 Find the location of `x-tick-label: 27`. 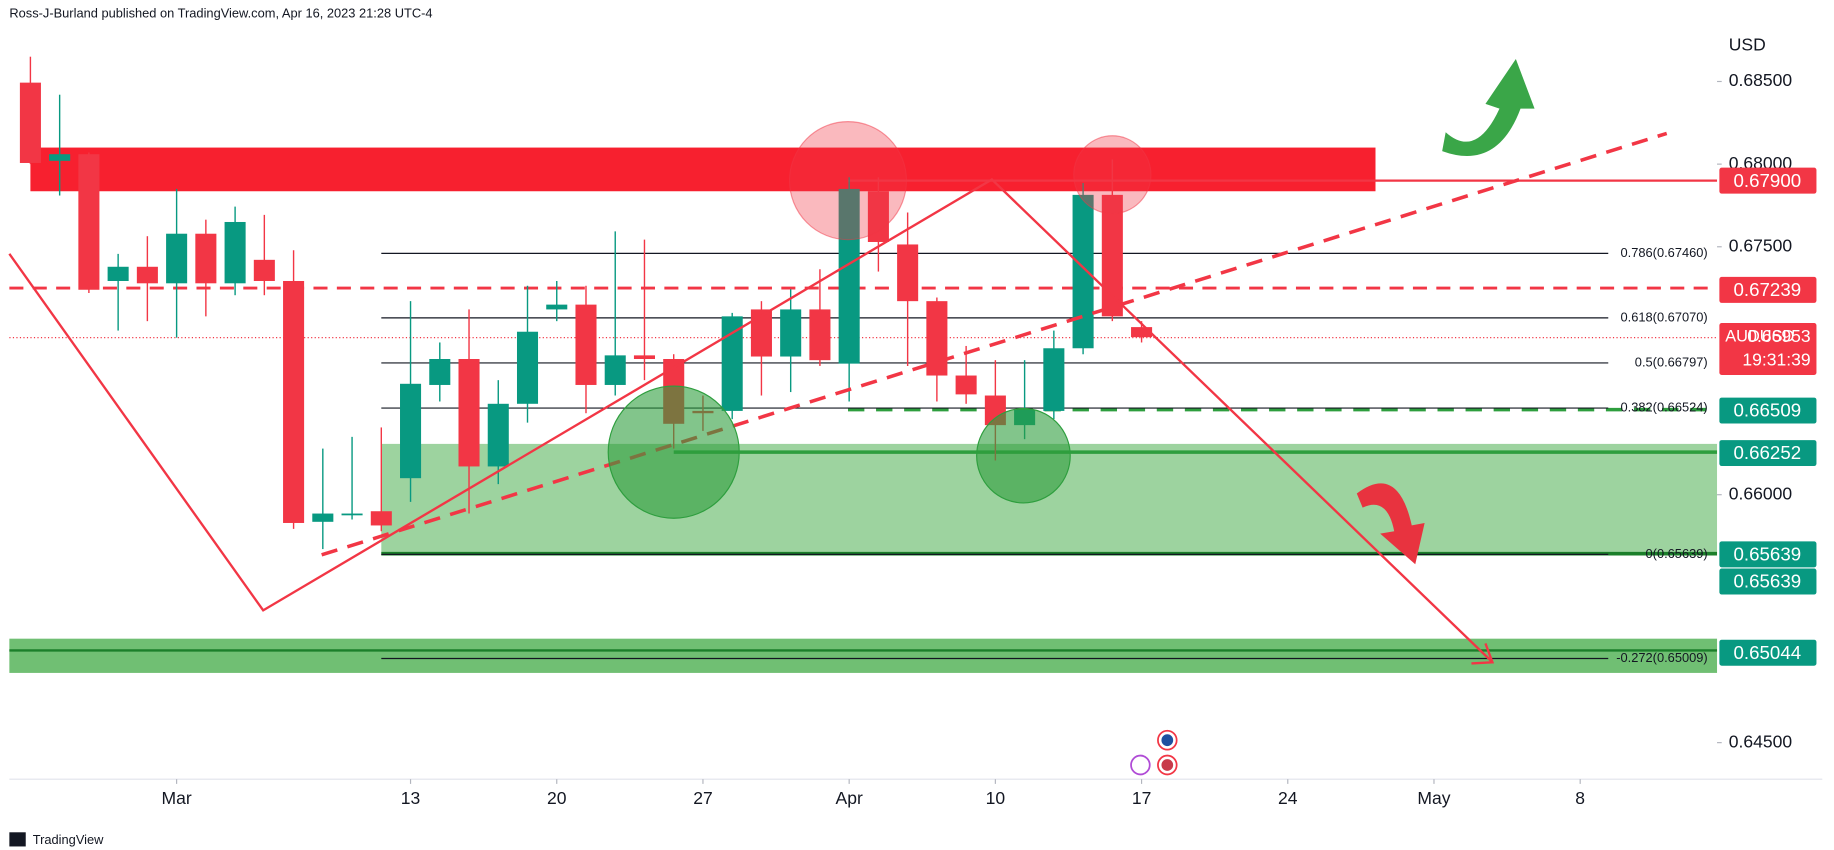

x-tick-label: 27 is located at coordinates (703, 798).